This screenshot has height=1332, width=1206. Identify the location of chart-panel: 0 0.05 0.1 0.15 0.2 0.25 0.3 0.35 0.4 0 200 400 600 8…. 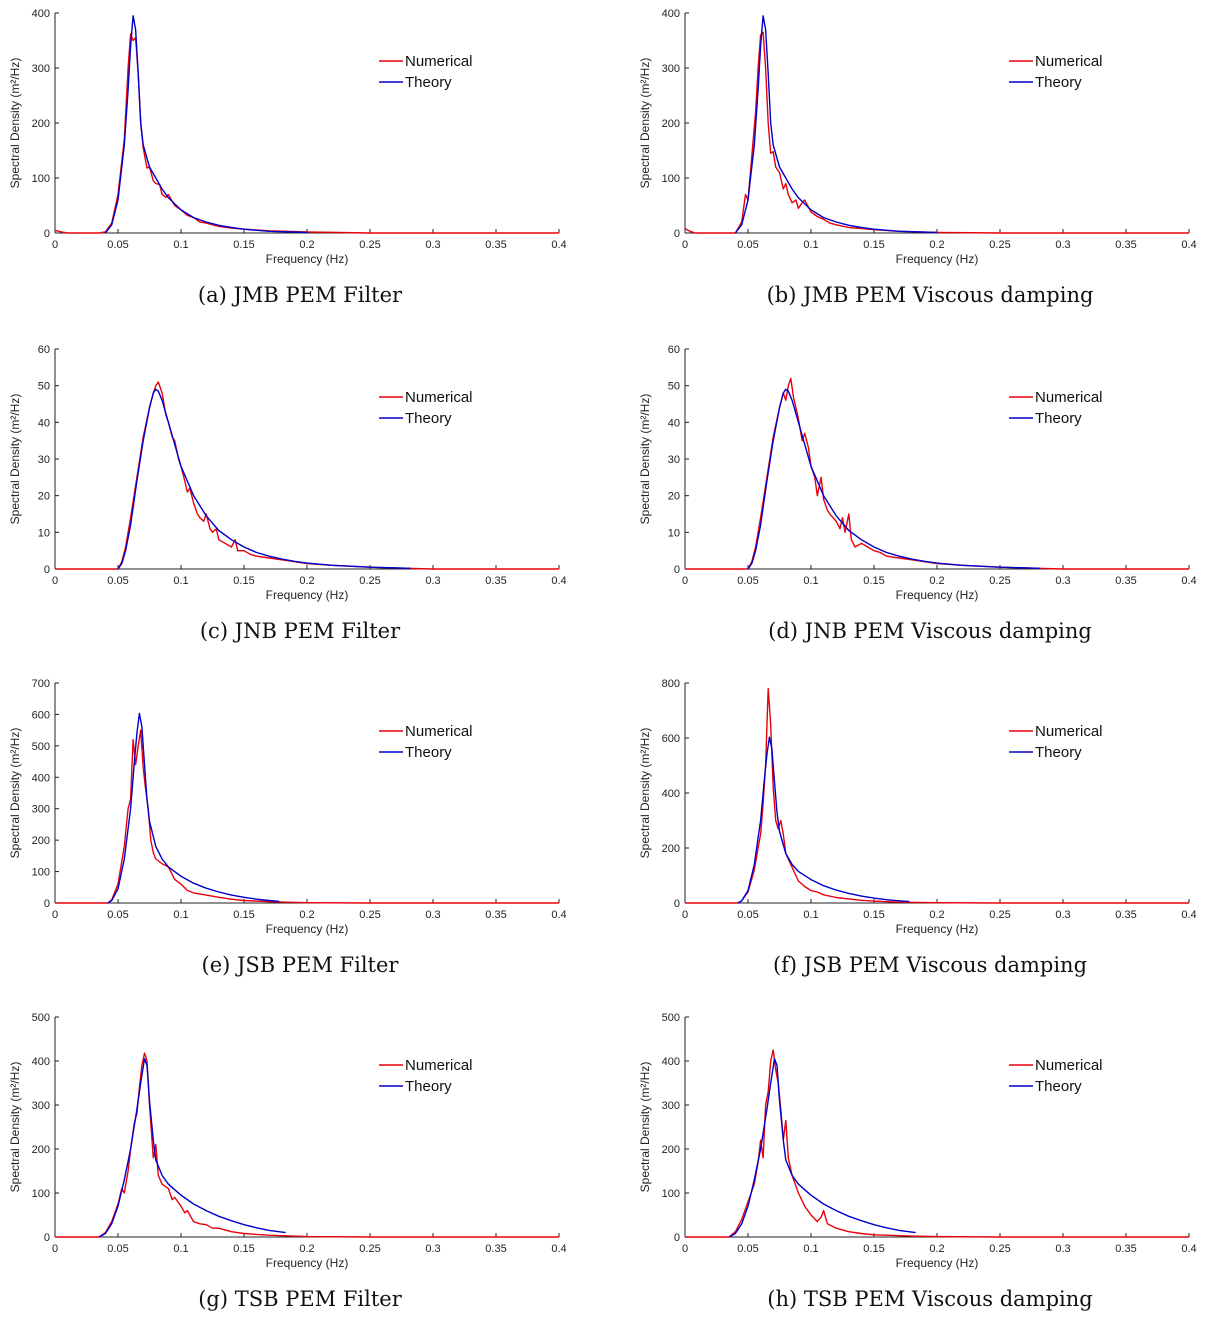
(918, 834).